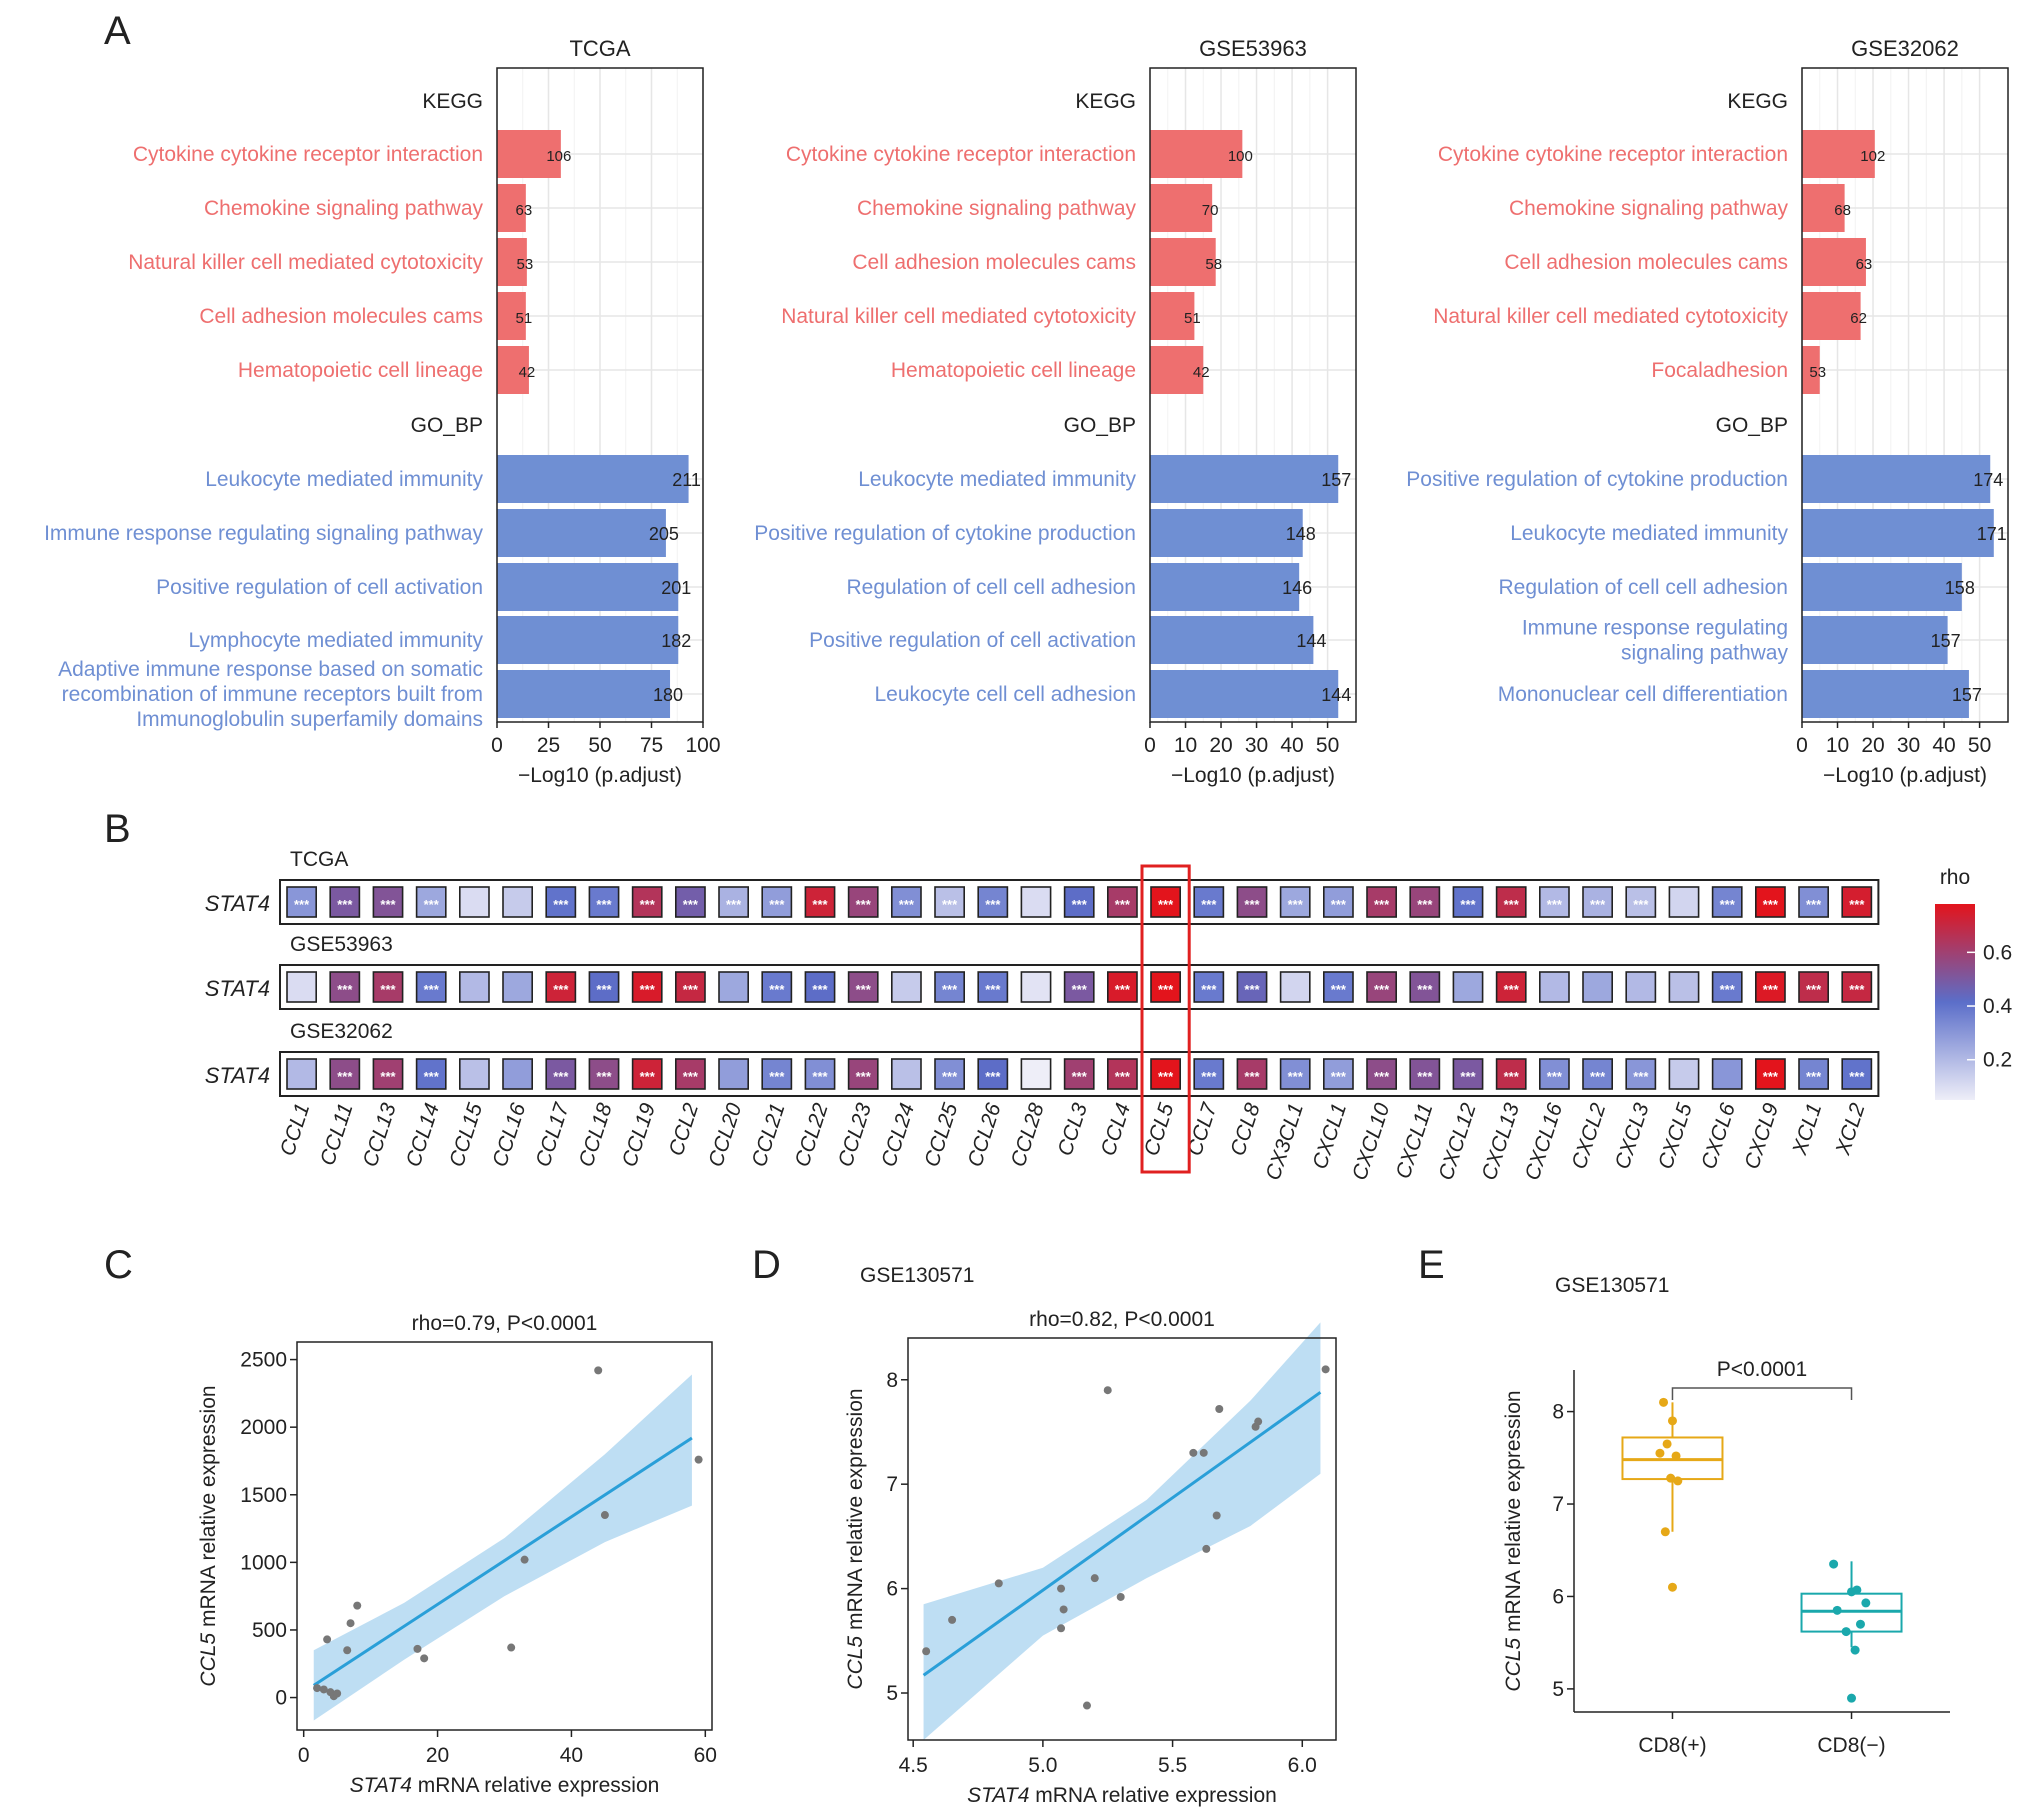 Image resolution: width=2032 pixels, height=1807 pixels. I want to click on bar-count: 106, so click(558, 156).